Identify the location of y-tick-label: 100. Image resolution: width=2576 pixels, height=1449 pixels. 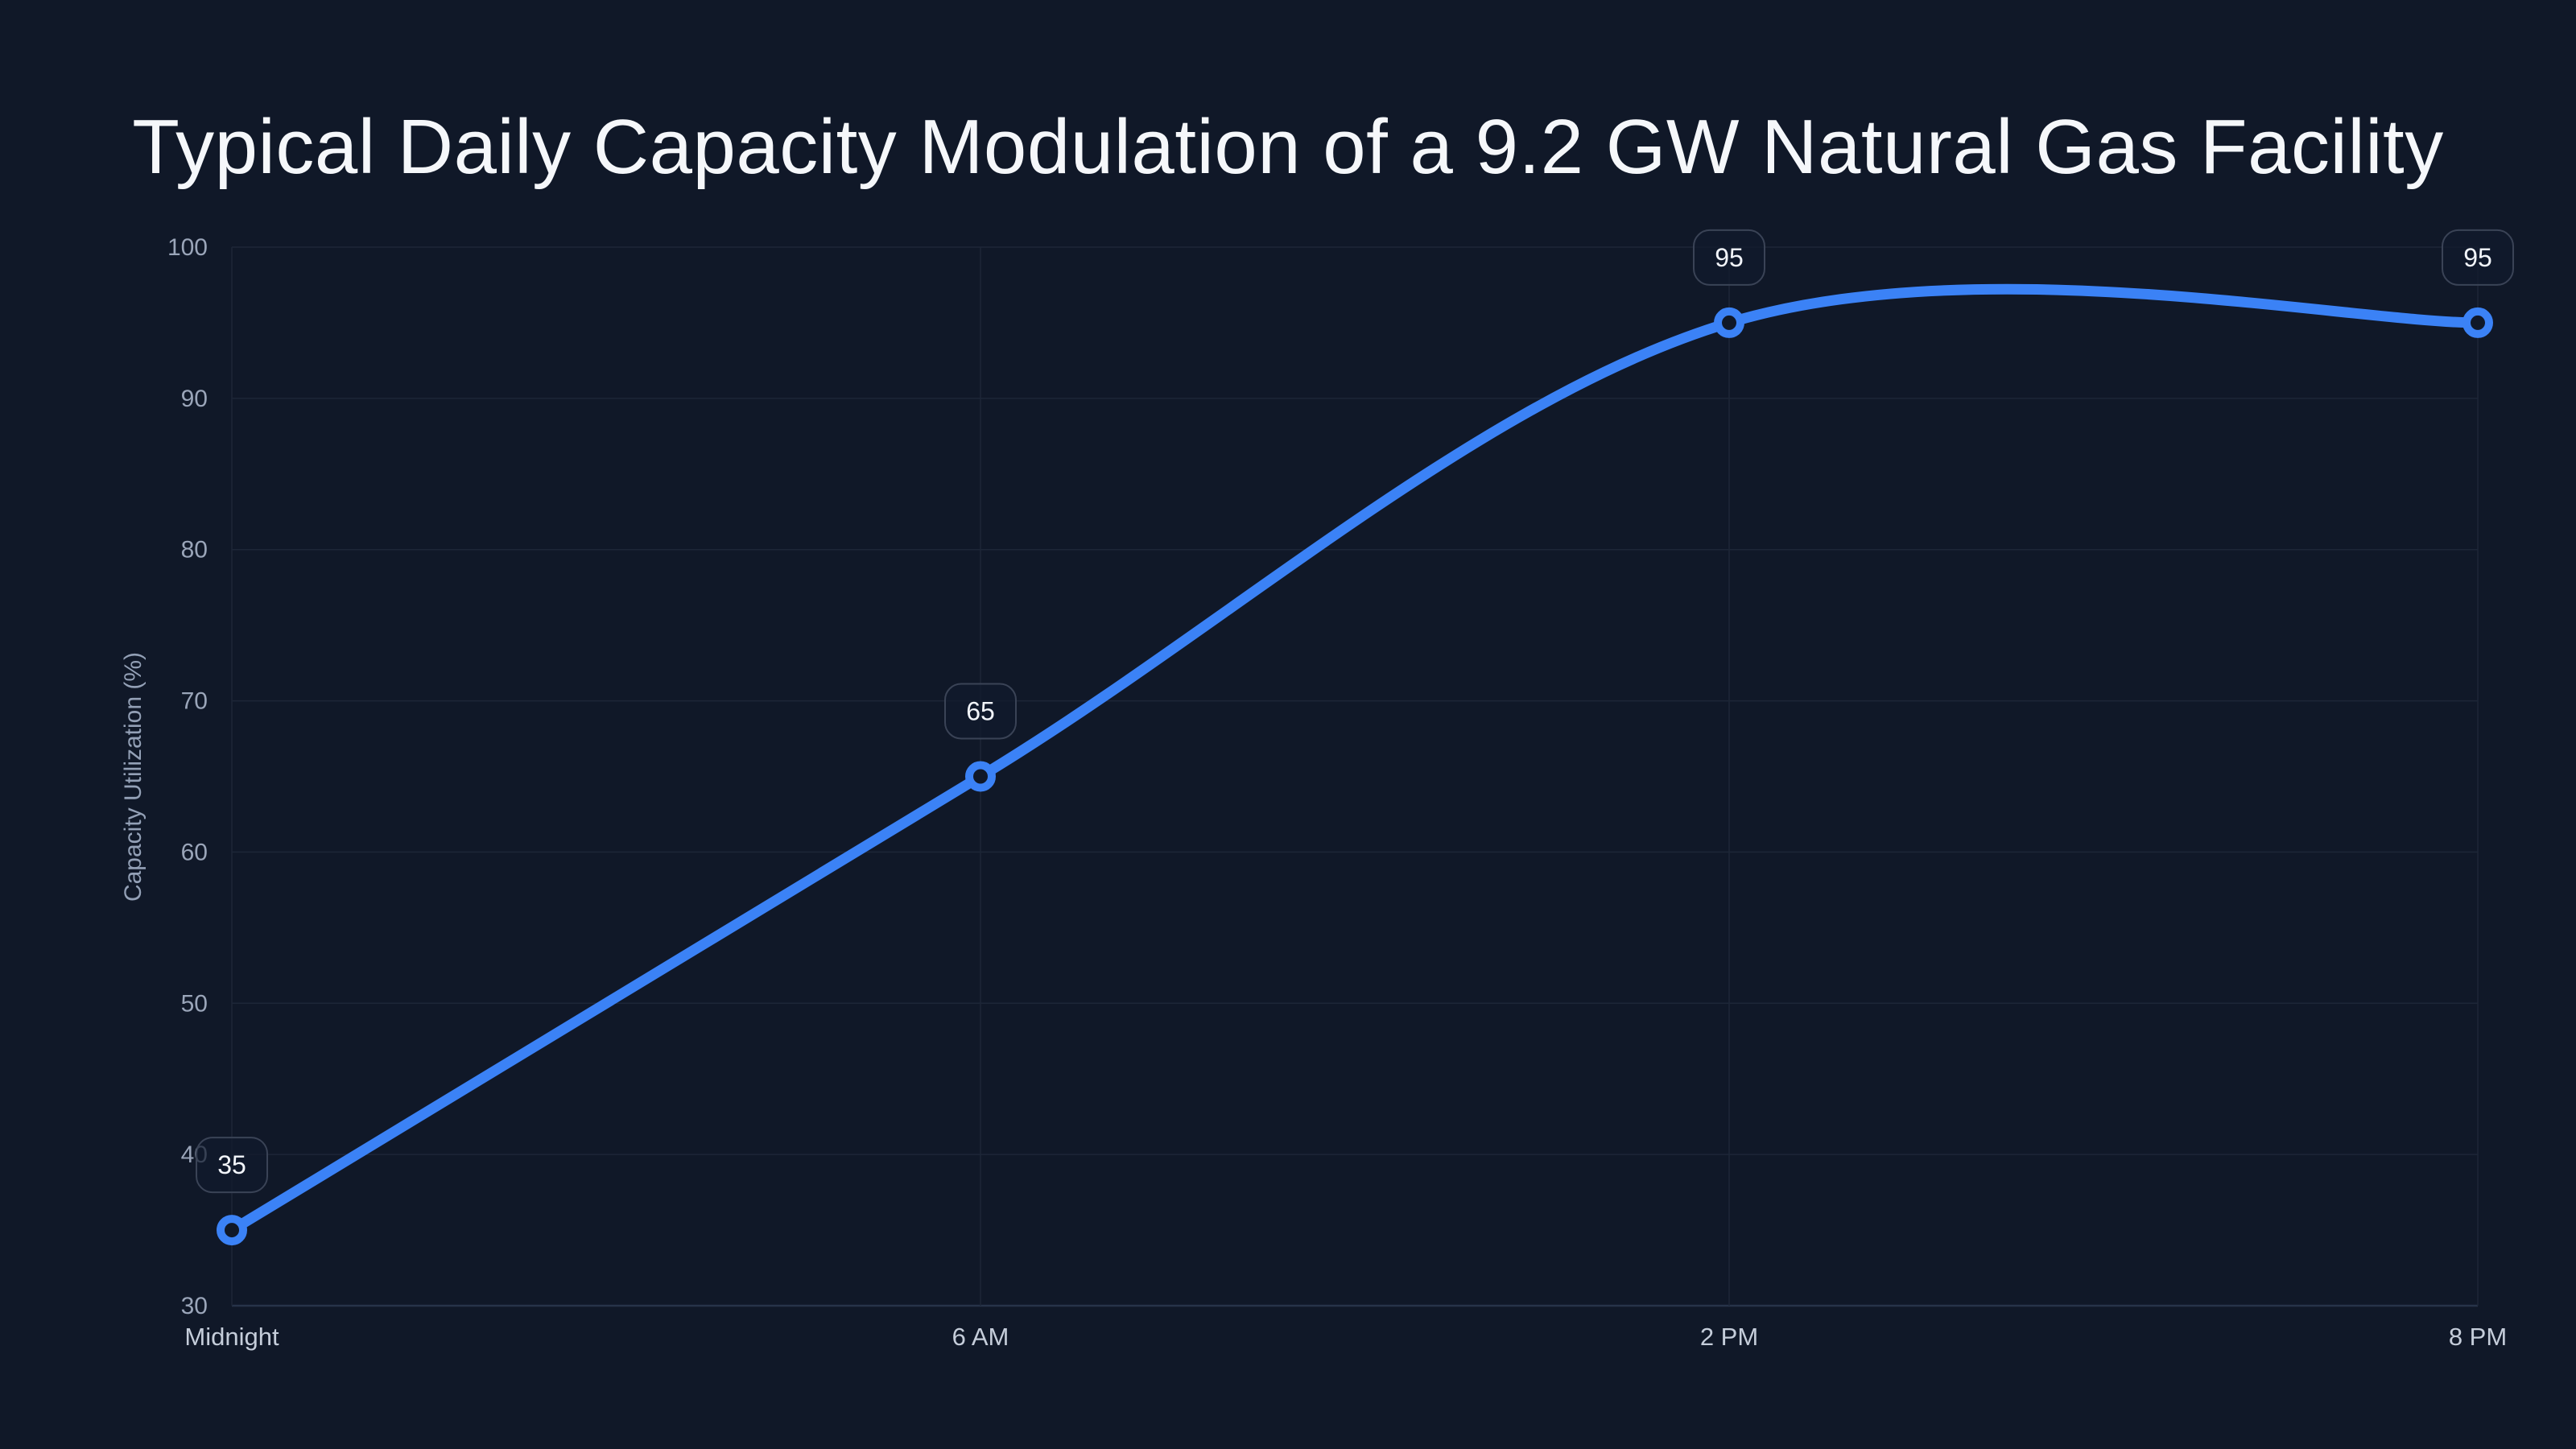
(187, 247).